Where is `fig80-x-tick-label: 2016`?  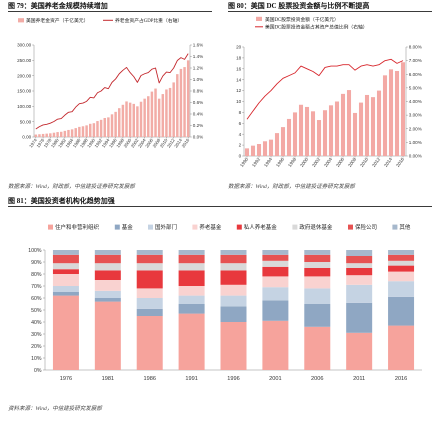
fig80-x-tick-label: 2016 is located at coordinates (400, 162).